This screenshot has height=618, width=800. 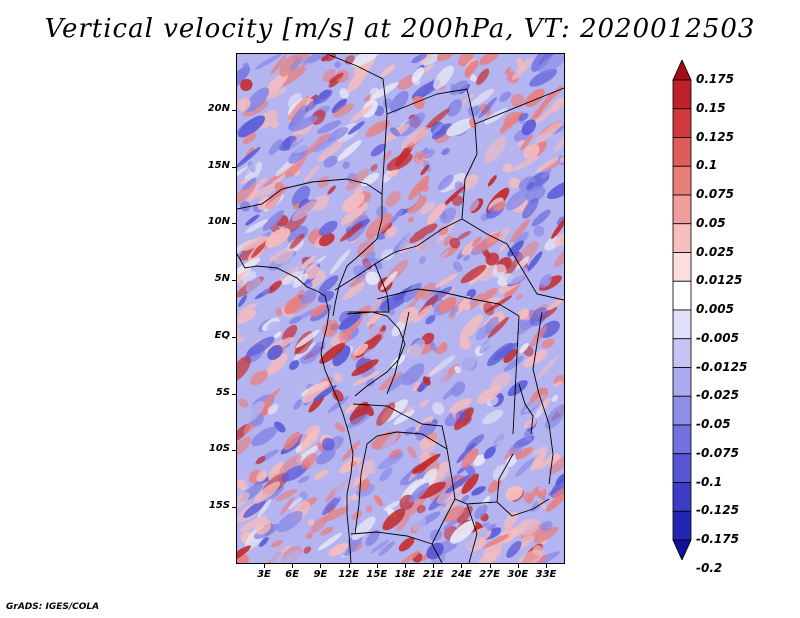 What do you see at coordinates (715, 136) in the screenshot?
I see `colorbar-label: 0.125` at bounding box center [715, 136].